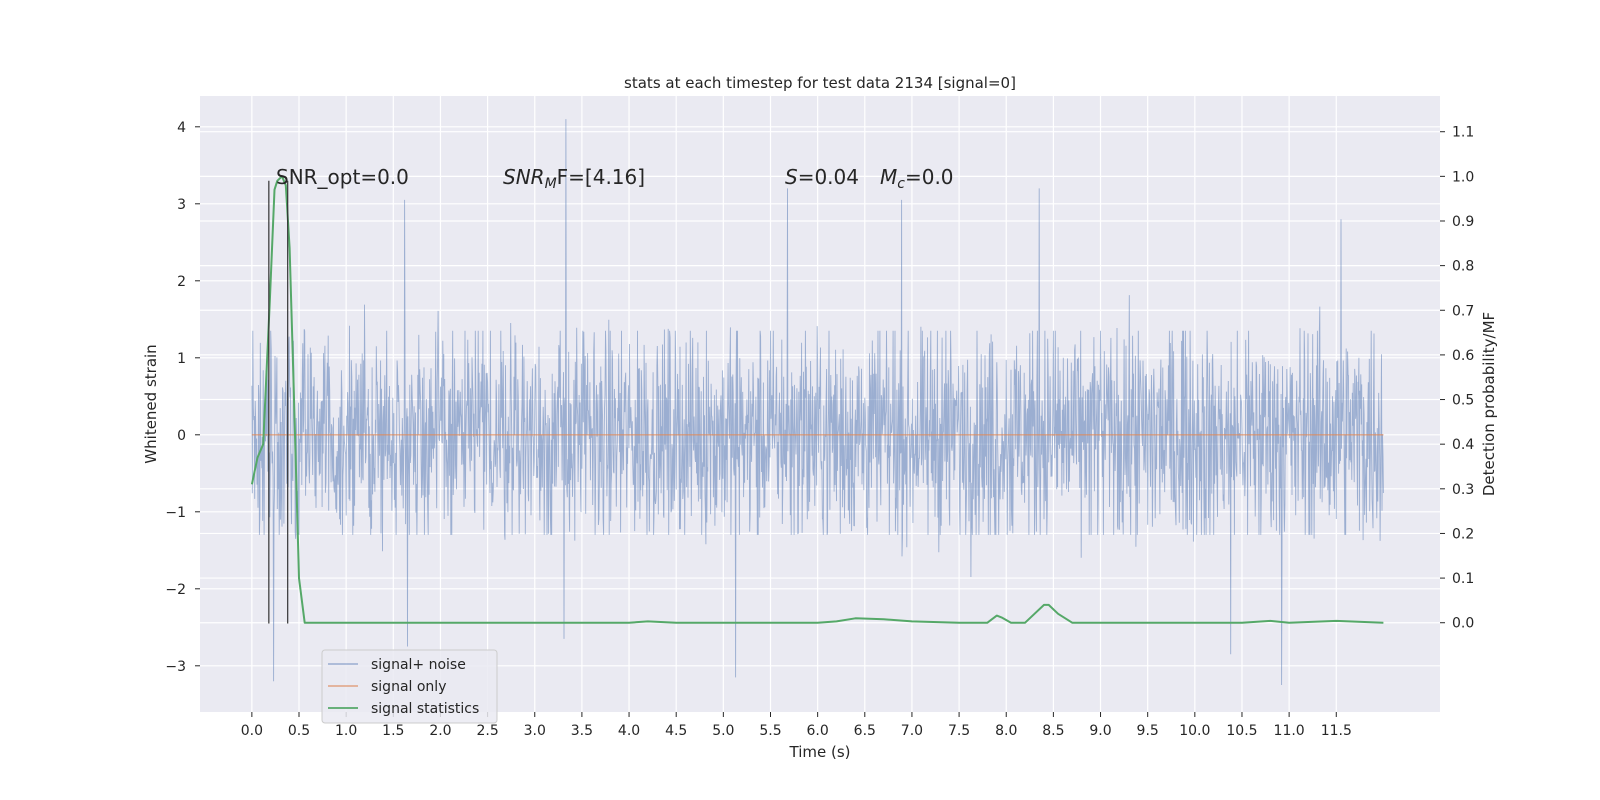 The width and height of the screenshot is (1600, 800). What do you see at coordinates (1463, 624) in the screenshot?
I see `right-tick-label: 0.0` at bounding box center [1463, 624].